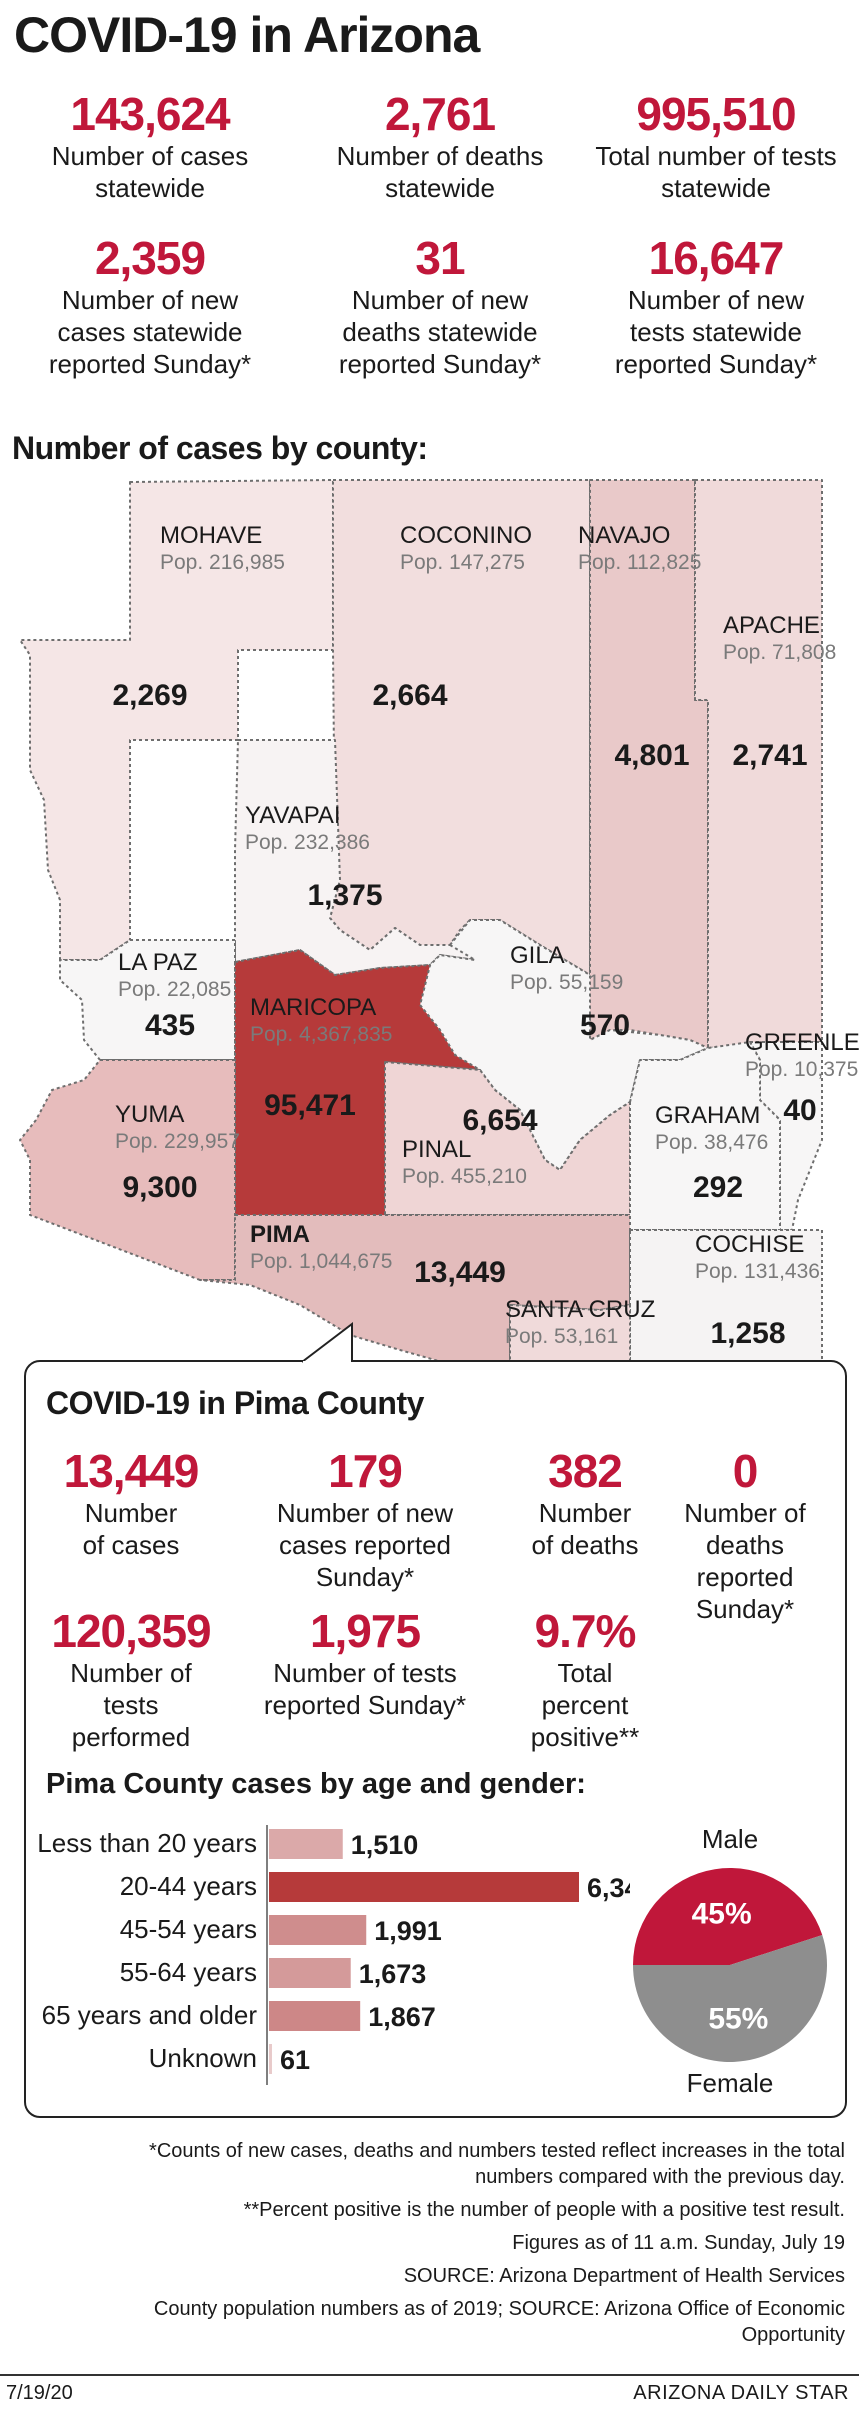 The height and width of the screenshot is (2410, 859). I want to click on pie-slice-male, so click(728, 1916).